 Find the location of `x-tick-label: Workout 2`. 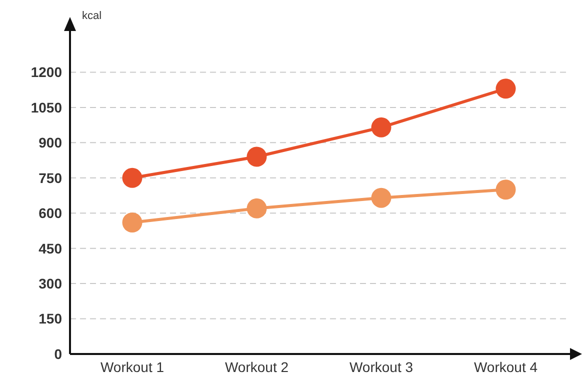

x-tick-label: Workout 2 is located at coordinates (256, 366).